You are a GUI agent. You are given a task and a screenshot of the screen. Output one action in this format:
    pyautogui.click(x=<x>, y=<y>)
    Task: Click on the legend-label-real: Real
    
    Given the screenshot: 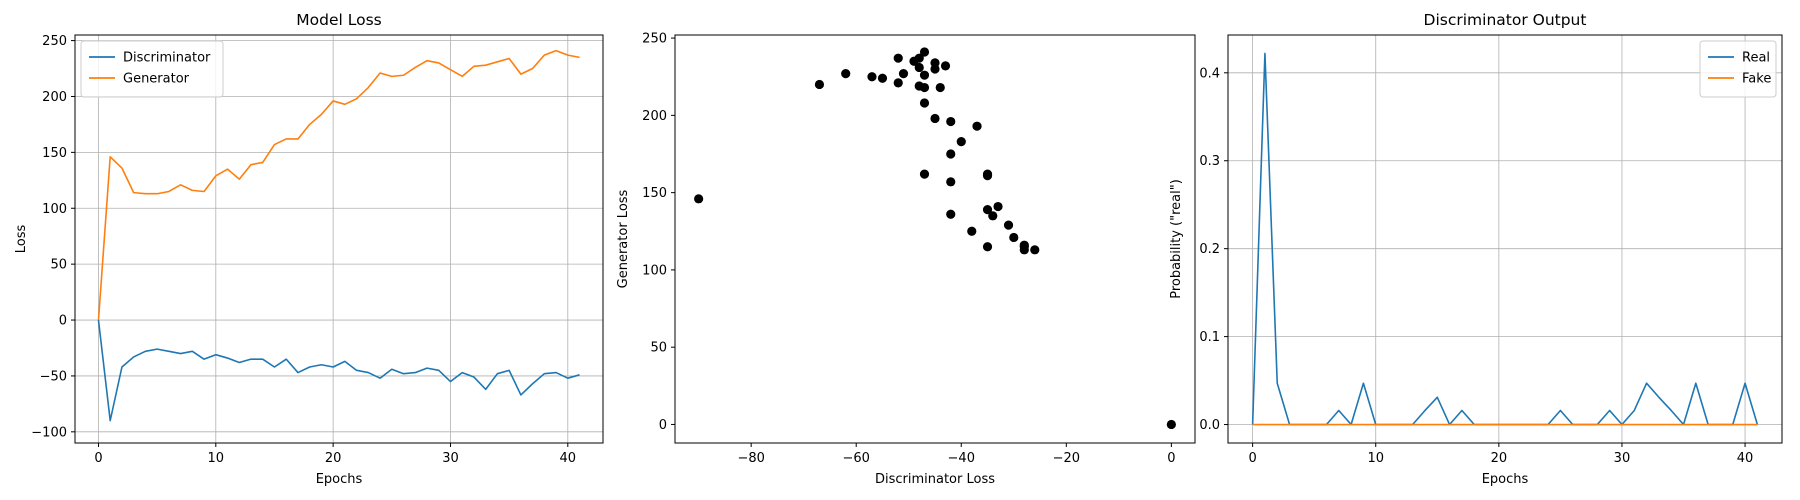 What is the action you would take?
    pyautogui.click(x=1756, y=58)
    